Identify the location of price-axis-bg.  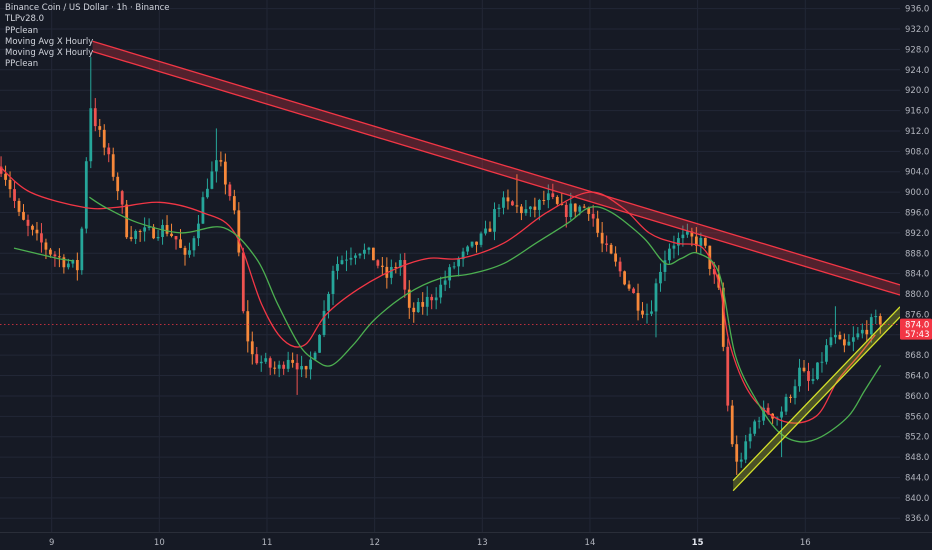
(916, 275).